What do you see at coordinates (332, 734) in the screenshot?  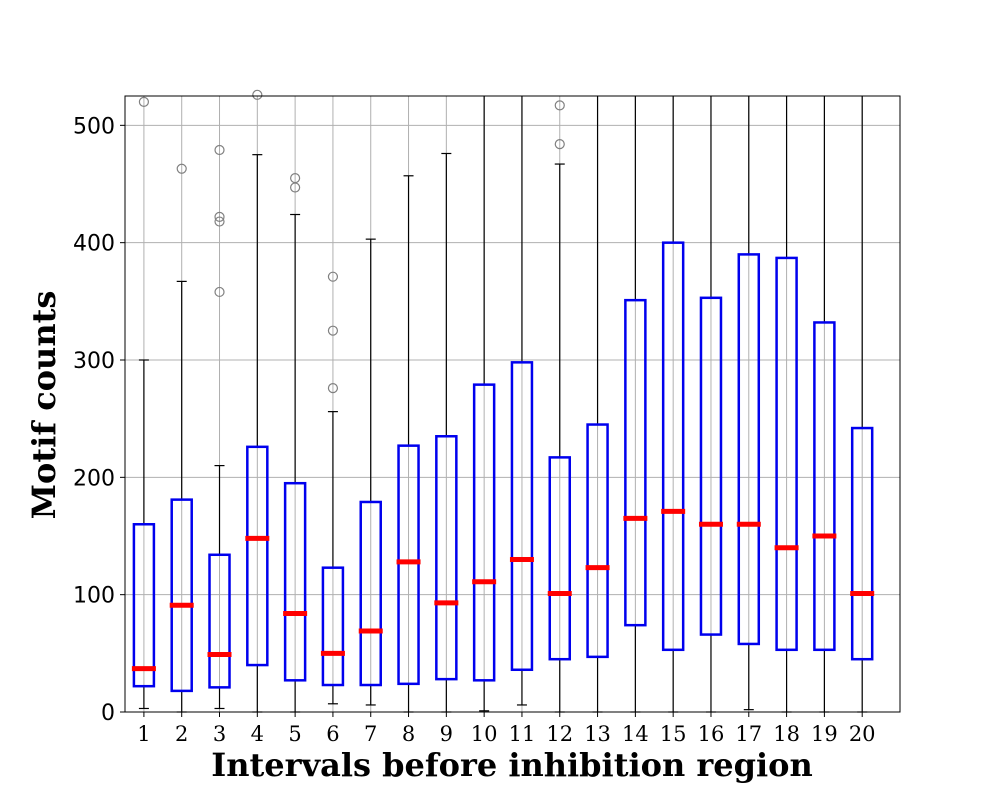 I see `x-tick-label: 6` at bounding box center [332, 734].